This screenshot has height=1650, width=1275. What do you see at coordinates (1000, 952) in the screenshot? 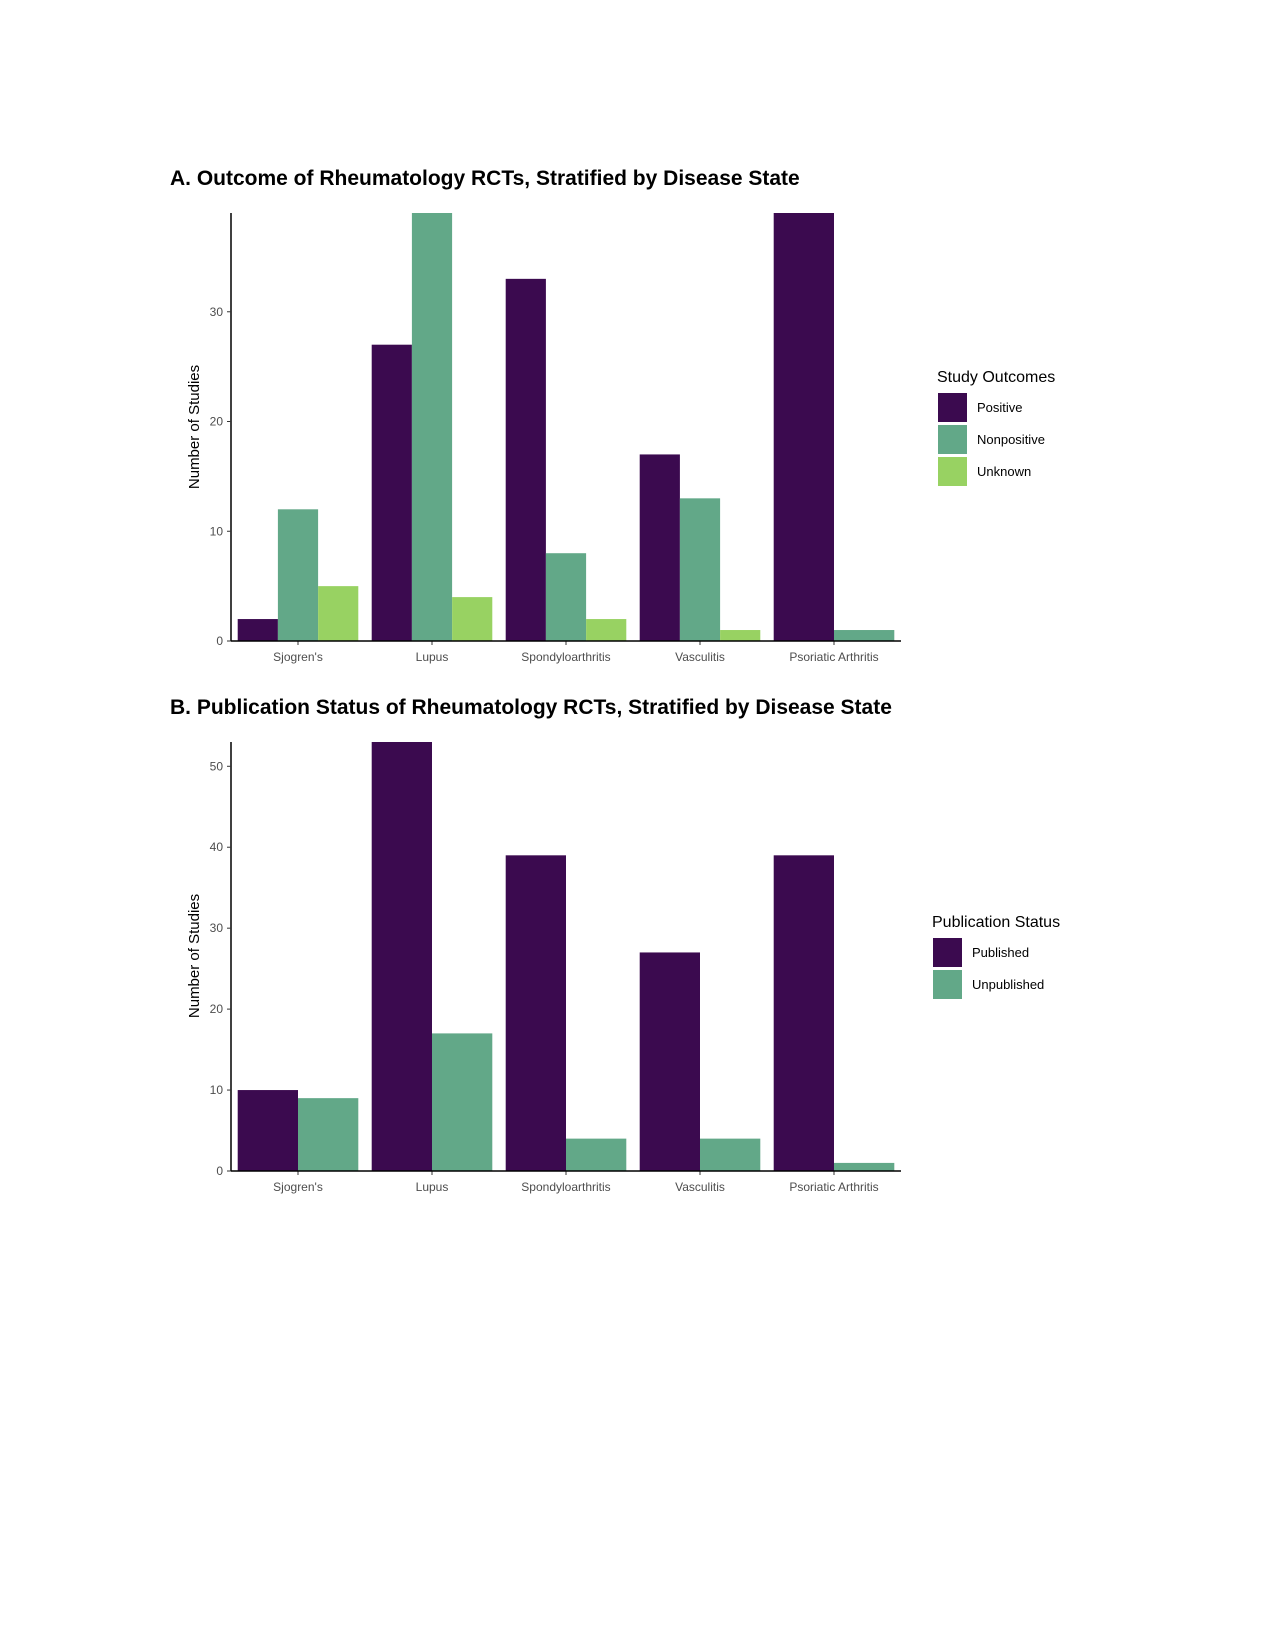
I see `legend-label: Published` at bounding box center [1000, 952].